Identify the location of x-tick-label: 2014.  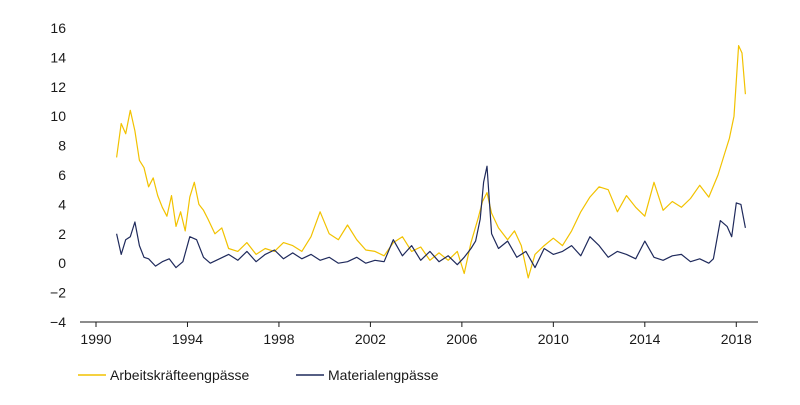
(644, 339).